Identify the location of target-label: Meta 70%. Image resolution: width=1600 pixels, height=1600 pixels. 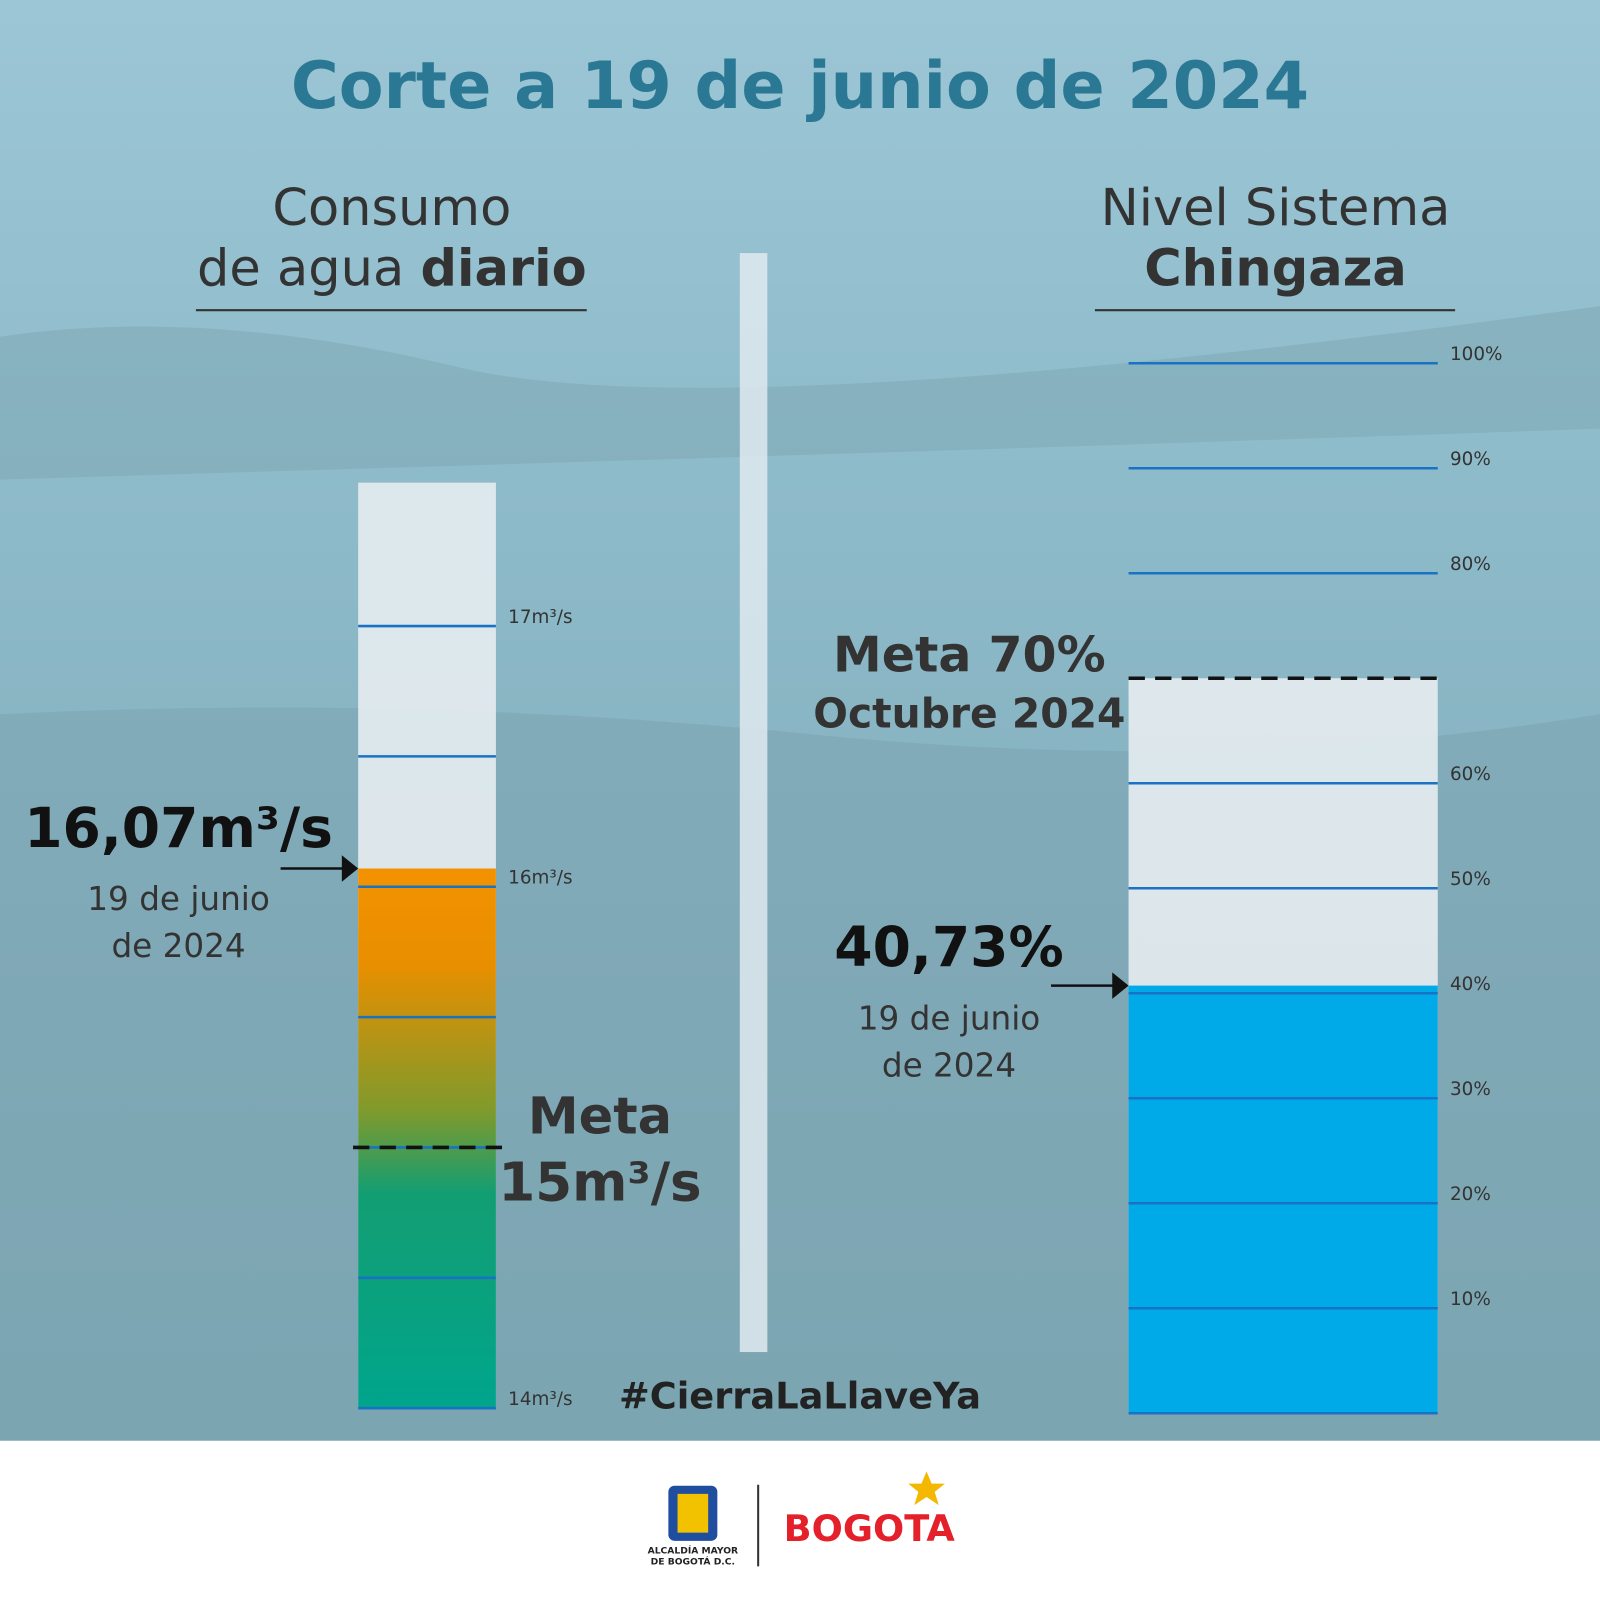
(969, 655).